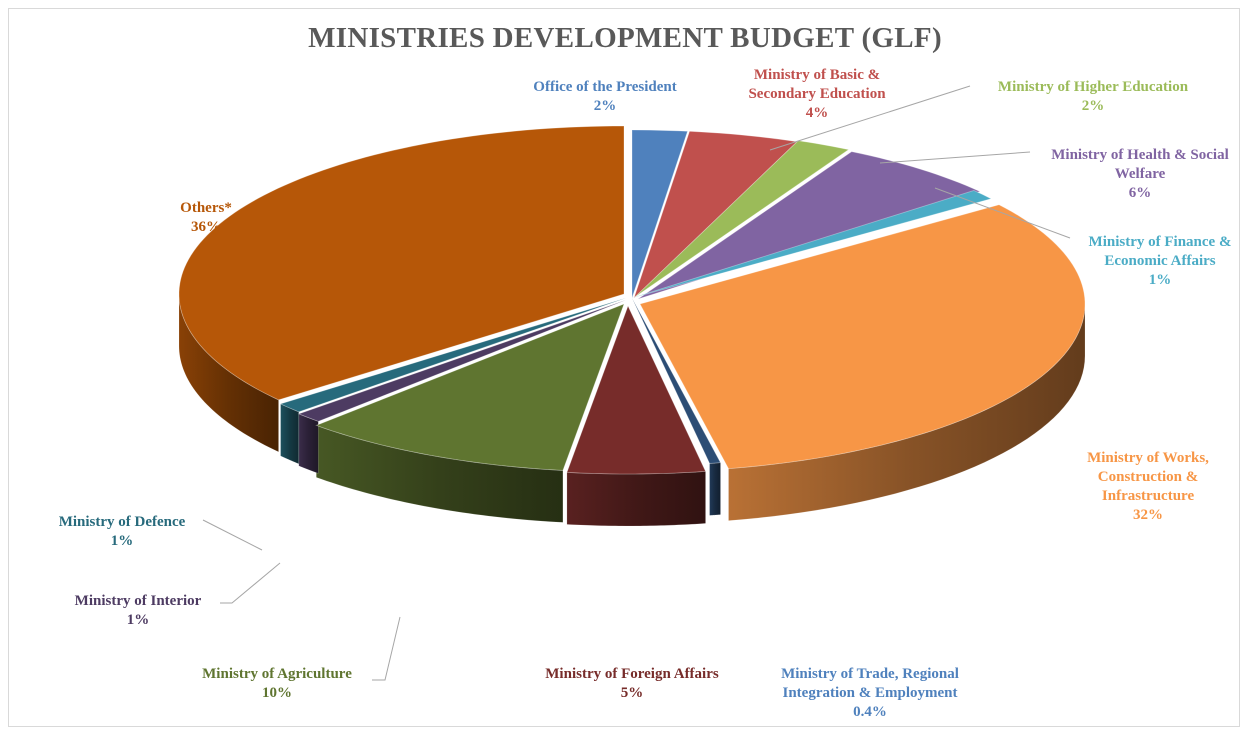 The image size is (1250, 735). Describe the element at coordinates (632, 674) in the screenshot. I see `data-label-name: Ministry of Foreign Affairs` at that location.